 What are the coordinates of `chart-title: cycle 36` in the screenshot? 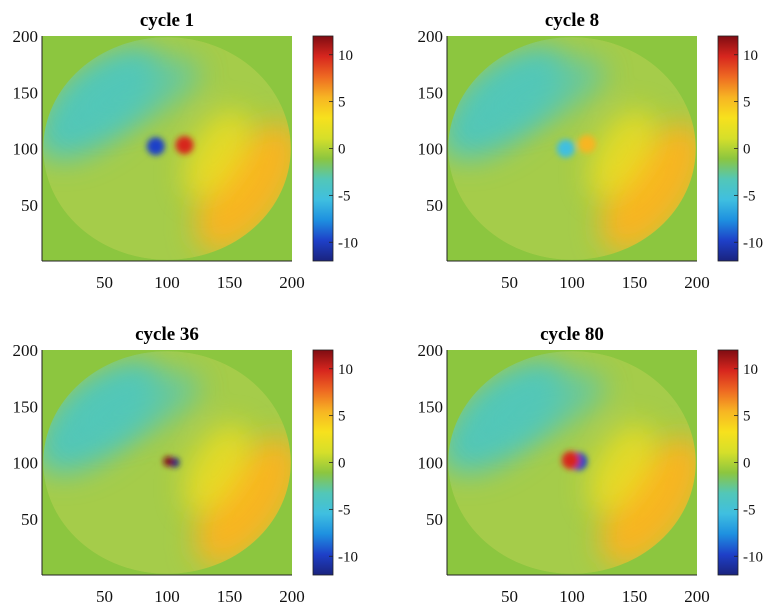 It's located at (167, 334).